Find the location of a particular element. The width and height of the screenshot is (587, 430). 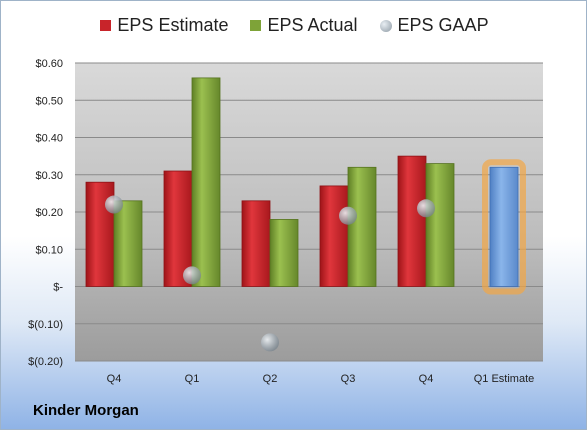

y-tick-label: $- is located at coordinates (58, 288).